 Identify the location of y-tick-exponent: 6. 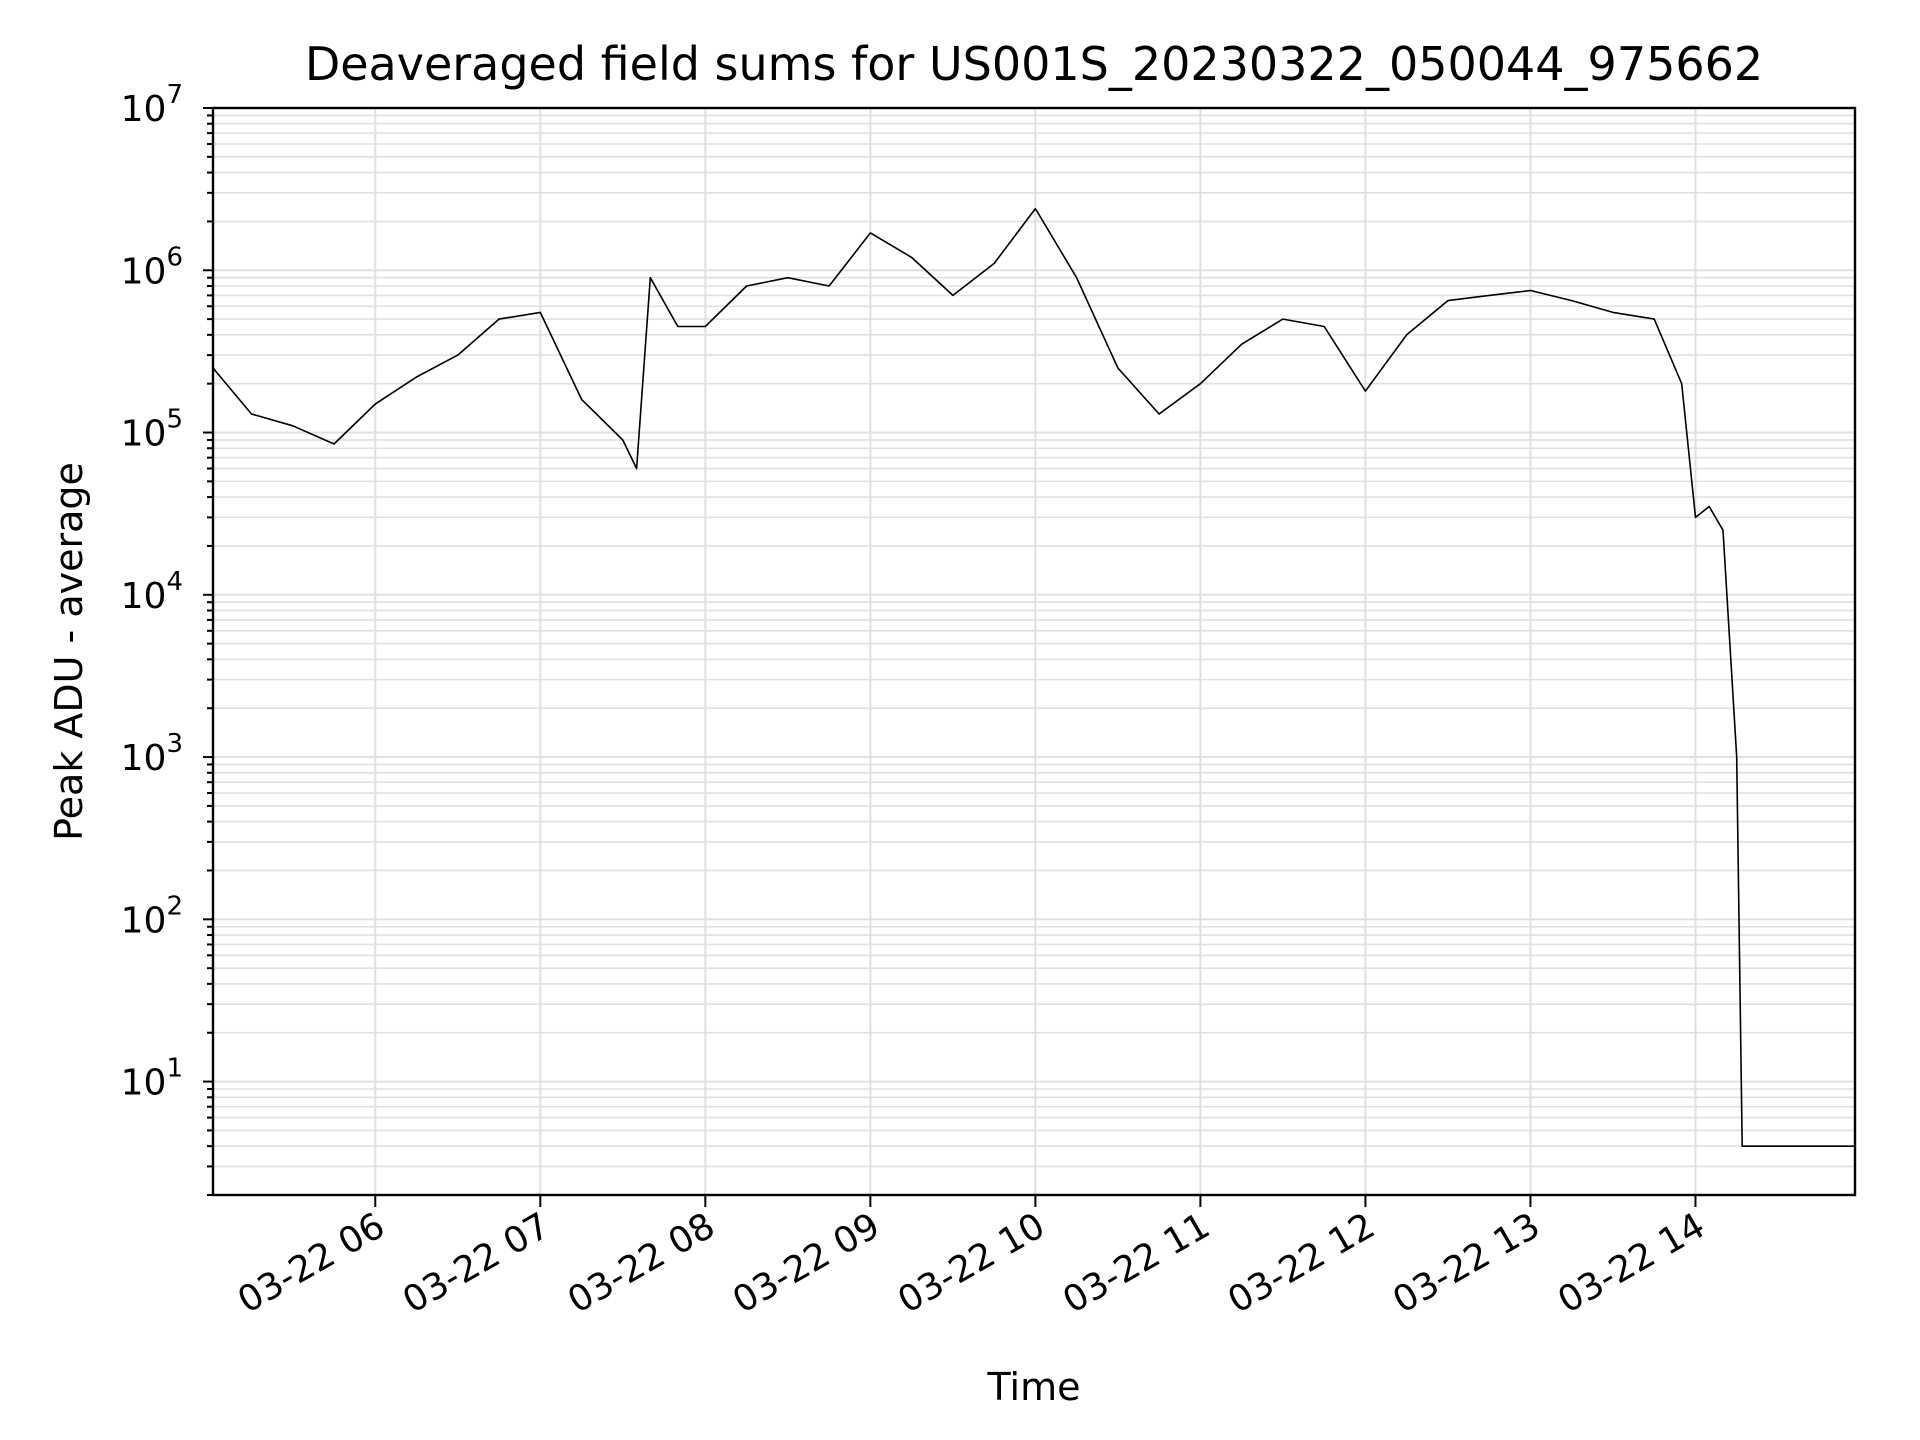
(174, 257).